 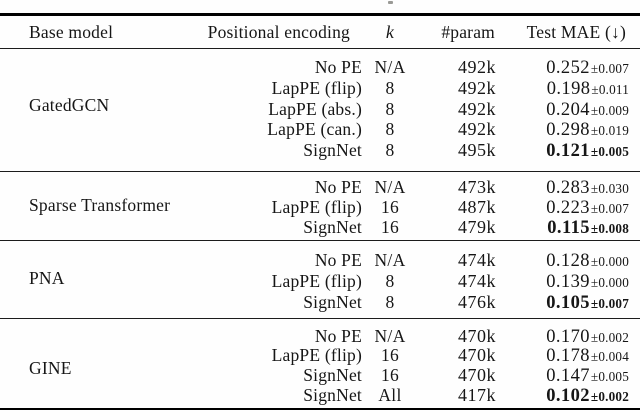 What do you see at coordinates (477, 302) in the screenshot?
I see `cell-param: 476k` at bounding box center [477, 302].